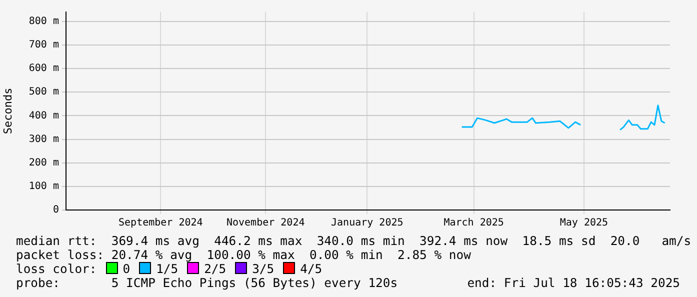 The height and width of the screenshot is (297, 697). What do you see at coordinates (43, 162) in the screenshot?
I see `y-tick-label: 200 m` at bounding box center [43, 162].